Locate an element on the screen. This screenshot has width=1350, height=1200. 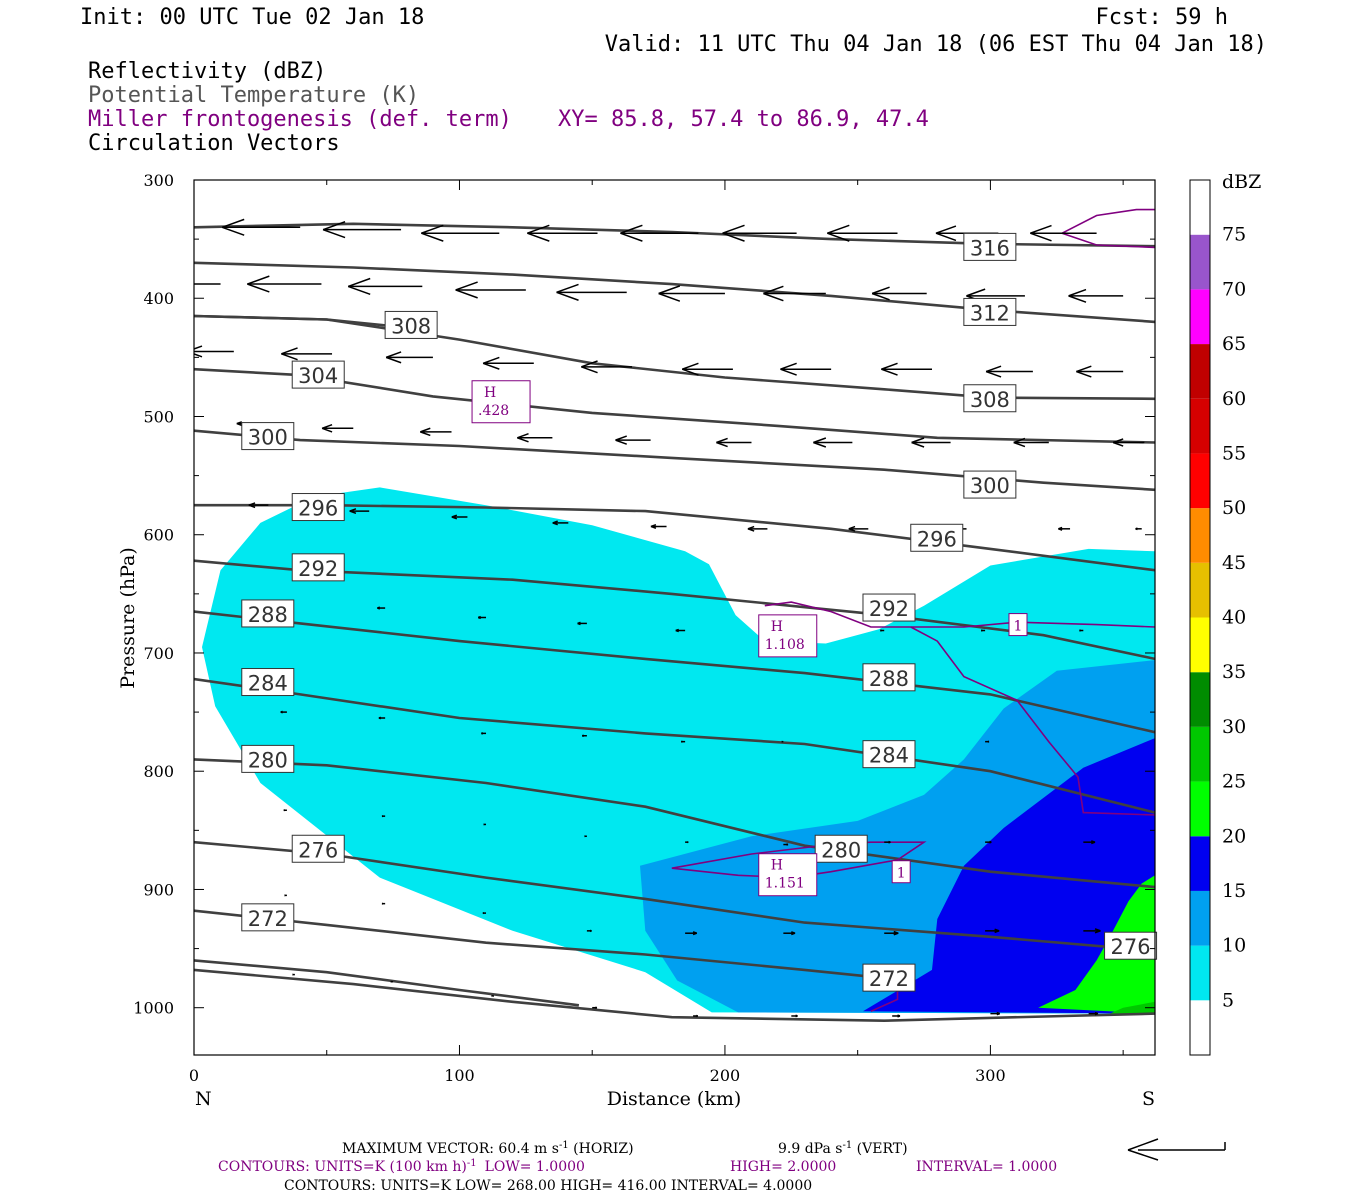
y-tick-label: 900 is located at coordinates (158, 889).